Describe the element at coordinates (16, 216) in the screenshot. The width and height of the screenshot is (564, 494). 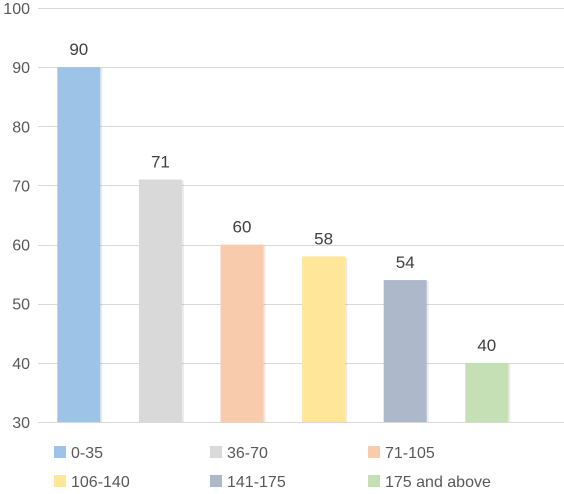
I see `y-axis-ticks: 30 40 50 60 70 80 90 100` at that location.